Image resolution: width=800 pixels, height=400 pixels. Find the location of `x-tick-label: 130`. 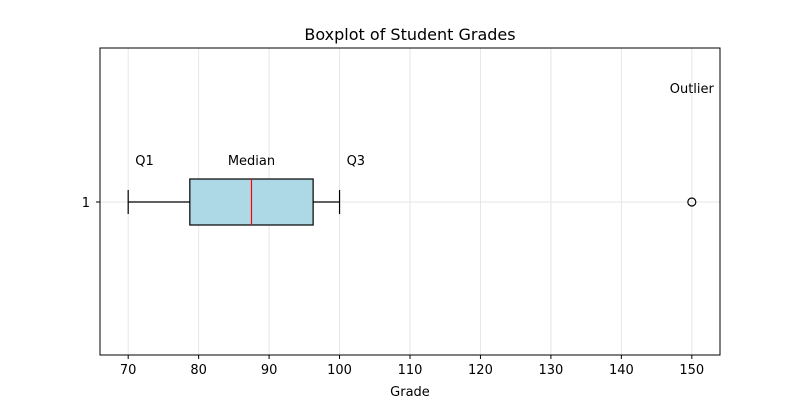

x-tick-label: 130 is located at coordinates (550, 370).